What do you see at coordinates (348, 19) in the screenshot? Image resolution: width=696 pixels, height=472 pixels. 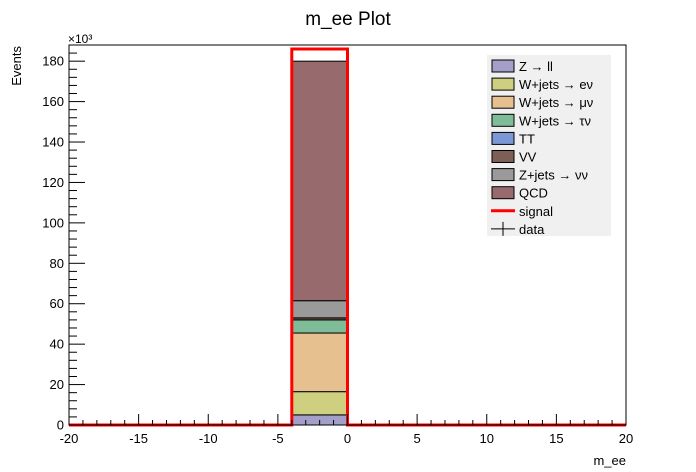 I see `chart-title: m_ee Plot` at bounding box center [348, 19].